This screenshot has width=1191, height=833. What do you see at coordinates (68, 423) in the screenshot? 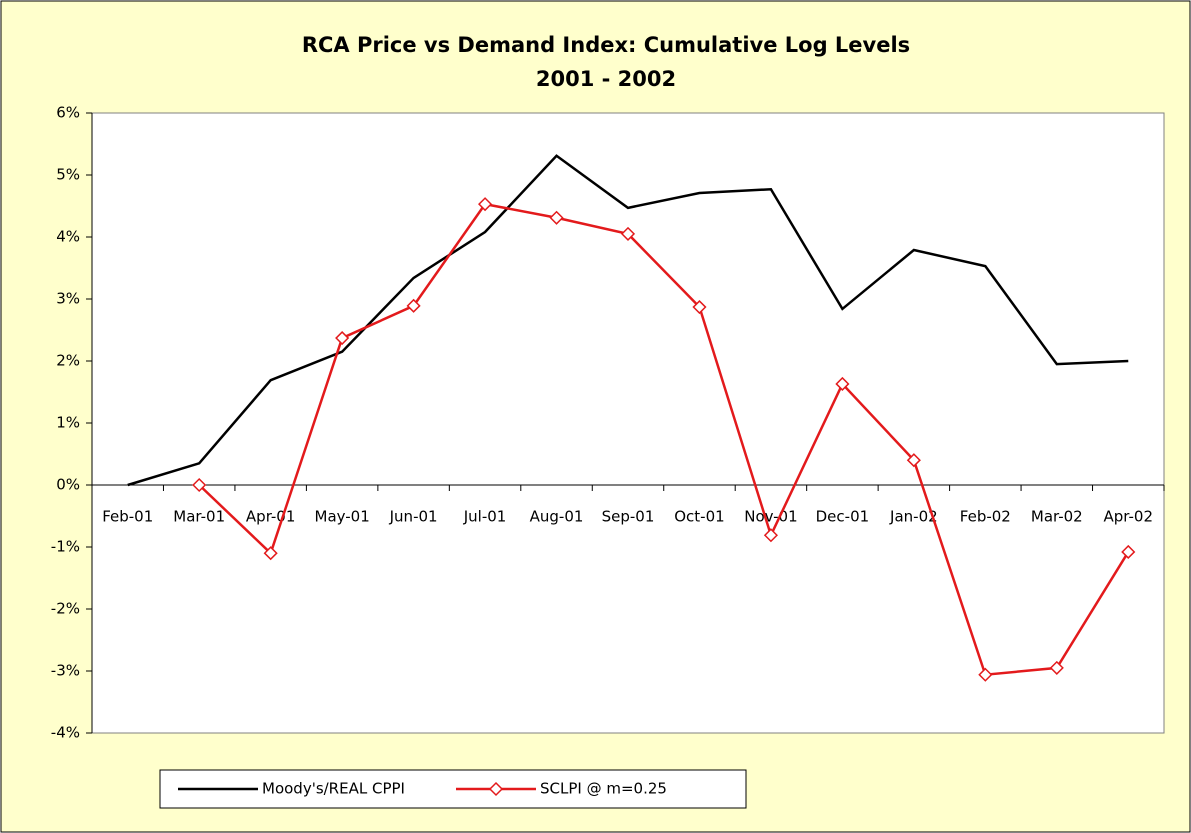
I see `y-tick-label: 1%` at bounding box center [68, 423].